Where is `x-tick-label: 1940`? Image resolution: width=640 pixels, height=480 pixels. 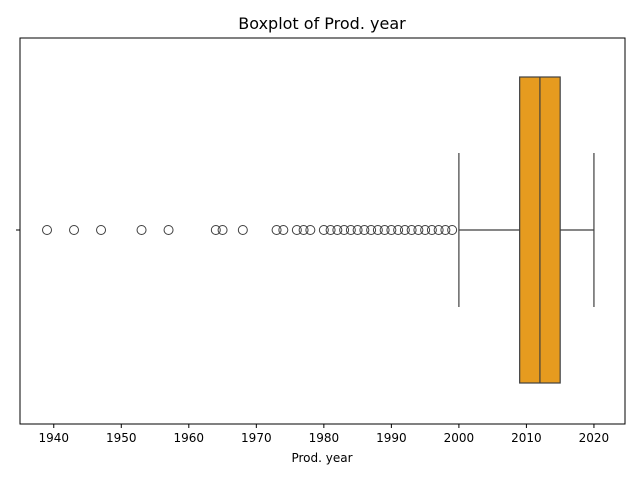 x-tick-label: 1940 is located at coordinates (53, 438).